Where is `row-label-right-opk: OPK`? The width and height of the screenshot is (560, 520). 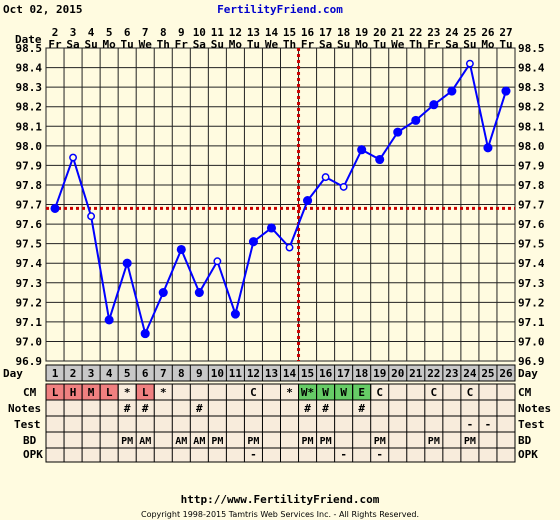 row-label-right-opk: OPK is located at coordinates (528, 454).